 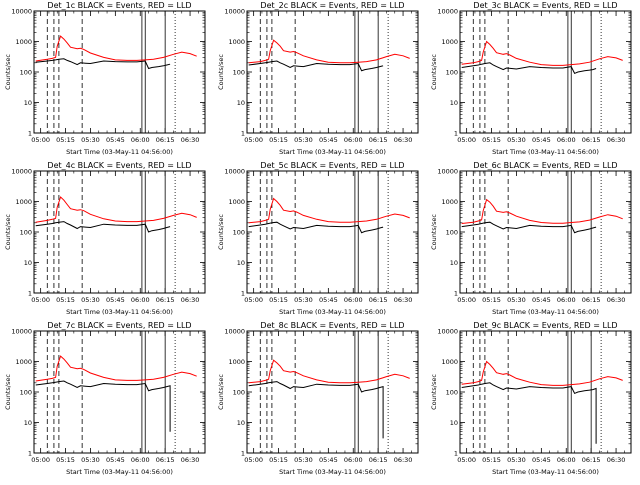 I want to click on chart-title: Det_6c BLACK = Events, RED = LLD, so click(x=545, y=165).